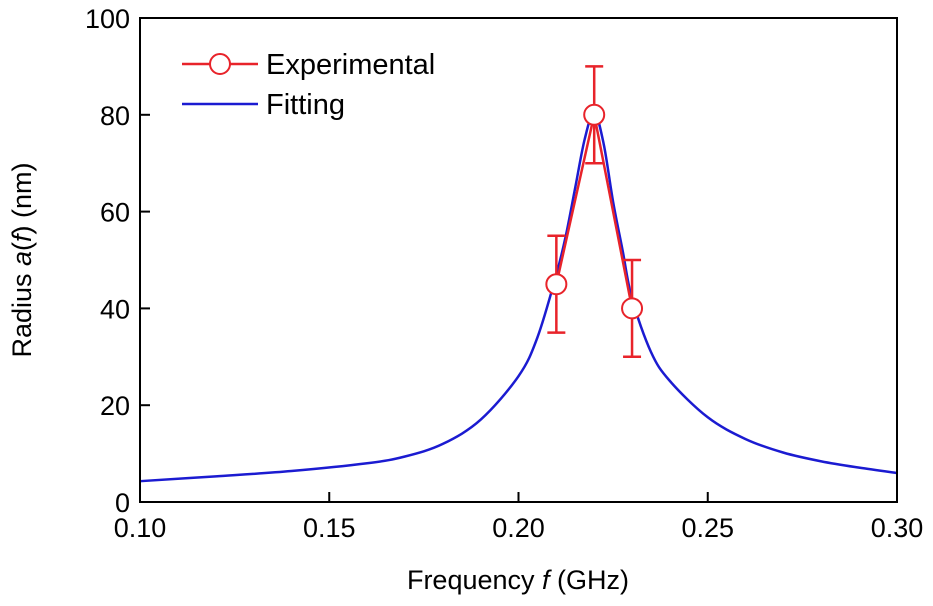 This screenshot has height=606, width=933. Describe the element at coordinates (305, 105) in the screenshot. I see `legend-fitting-label: Fitting` at that location.